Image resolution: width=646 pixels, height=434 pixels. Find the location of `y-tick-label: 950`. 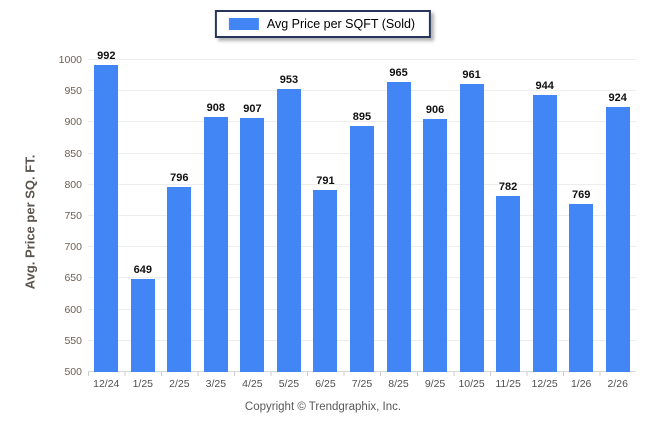

y-tick-label: 950 is located at coordinates (73, 91).